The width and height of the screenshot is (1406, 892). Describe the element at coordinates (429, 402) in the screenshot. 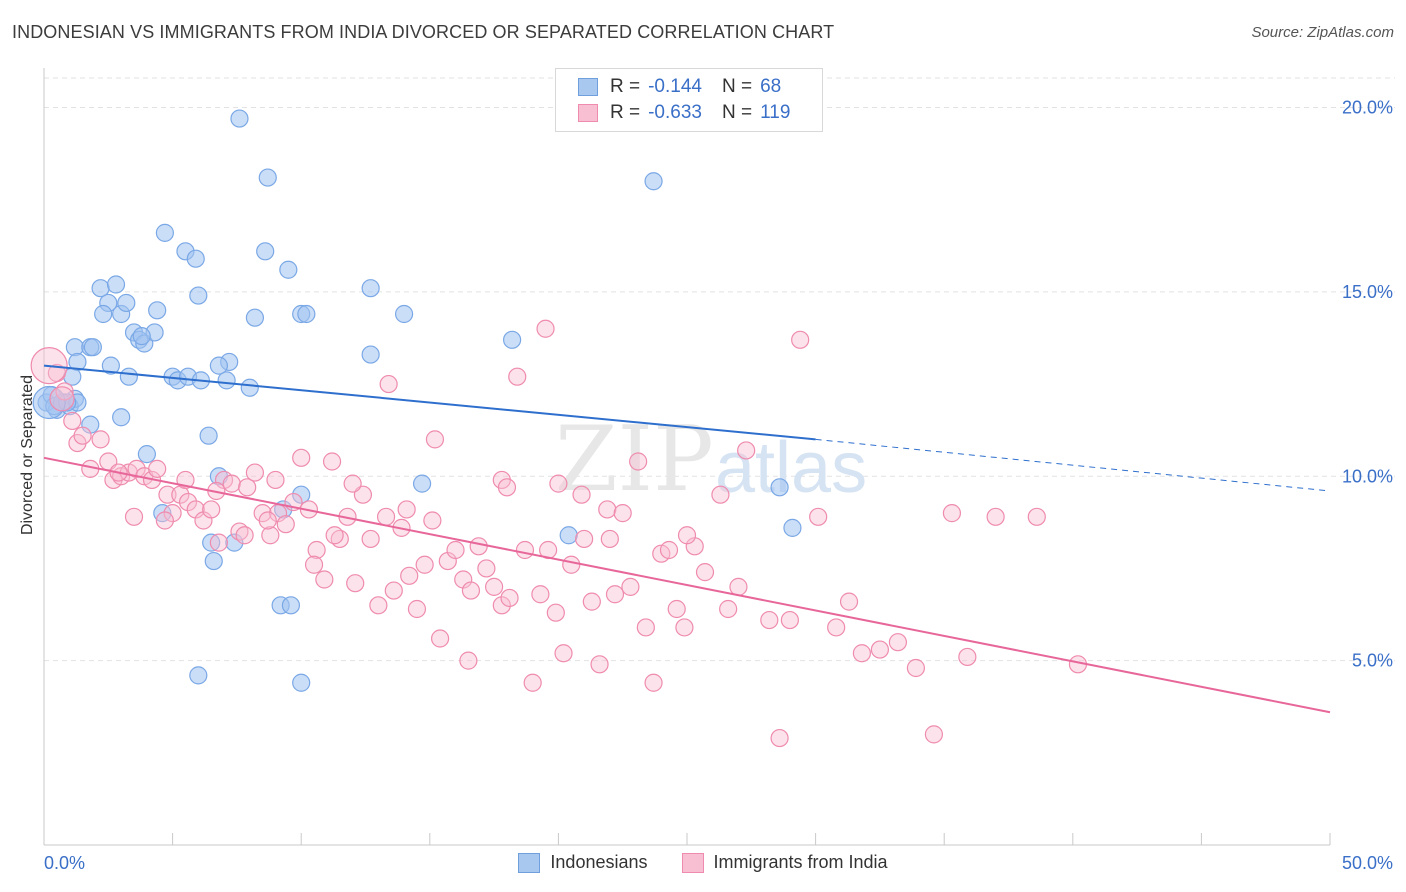

I see `trend-line-indonesians` at that location.